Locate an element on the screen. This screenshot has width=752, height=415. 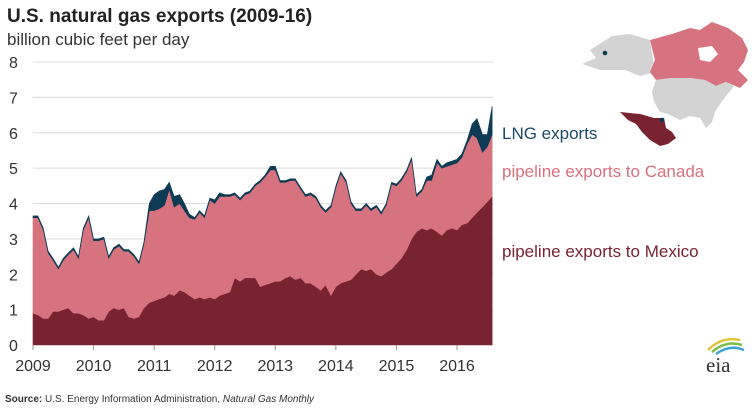
x-tick-label: 2015 is located at coordinates (397, 366).